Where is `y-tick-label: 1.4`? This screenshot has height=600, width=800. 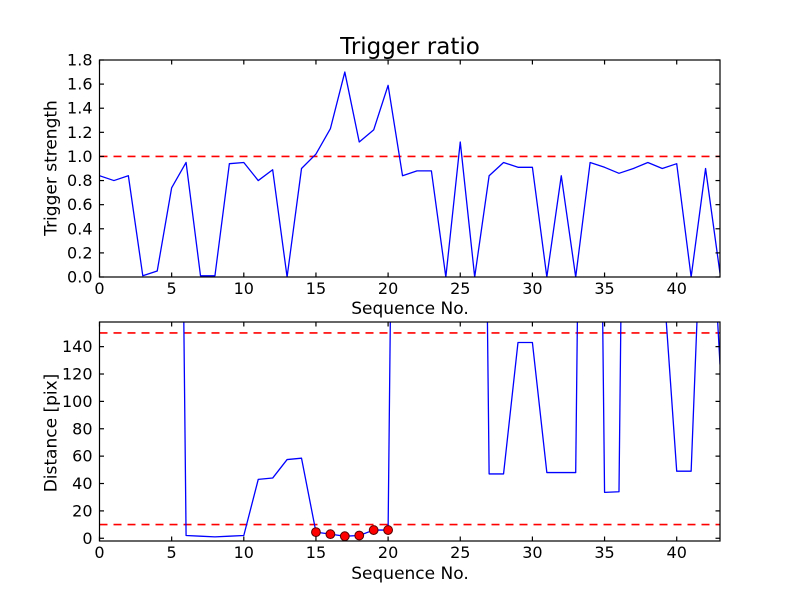 y-tick-label: 1.4 is located at coordinates (79, 108).